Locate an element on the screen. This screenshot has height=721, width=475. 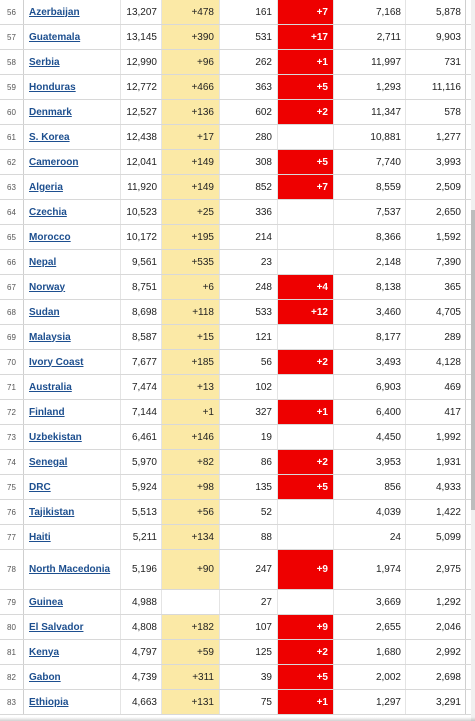
active-cases-cell: 7,390 is located at coordinates (436, 262).